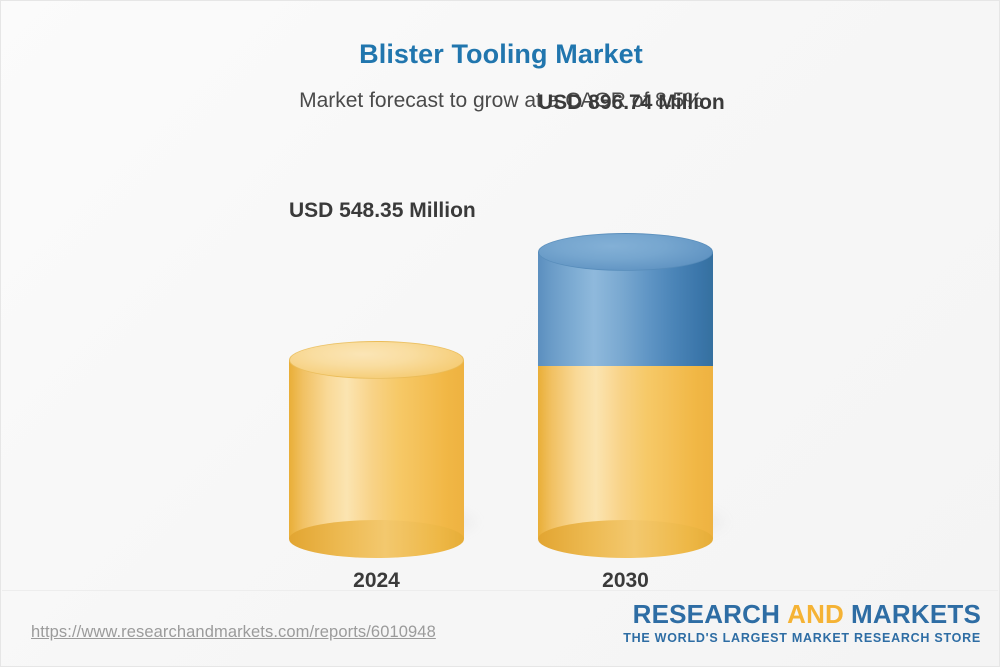 The height and width of the screenshot is (667, 1000). I want to click on cylinder-bottom-cap-2030, so click(625, 539).